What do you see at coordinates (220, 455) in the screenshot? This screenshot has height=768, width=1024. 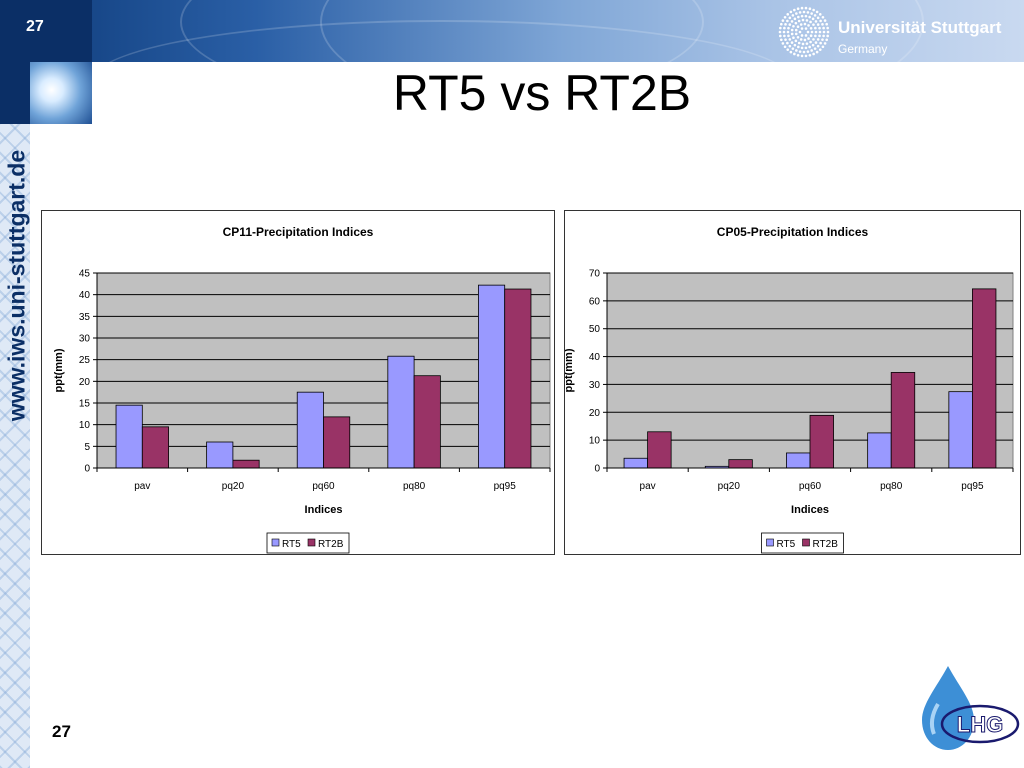 I see `bar-rt5-pq20` at bounding box center [220, 455].